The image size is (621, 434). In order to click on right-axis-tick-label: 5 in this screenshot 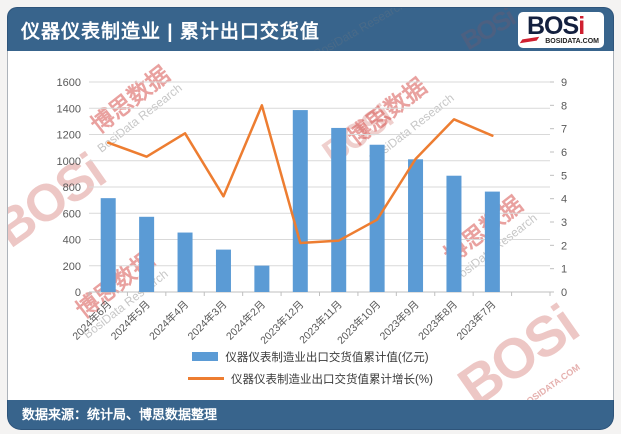, I will do `click(564, 176)`.